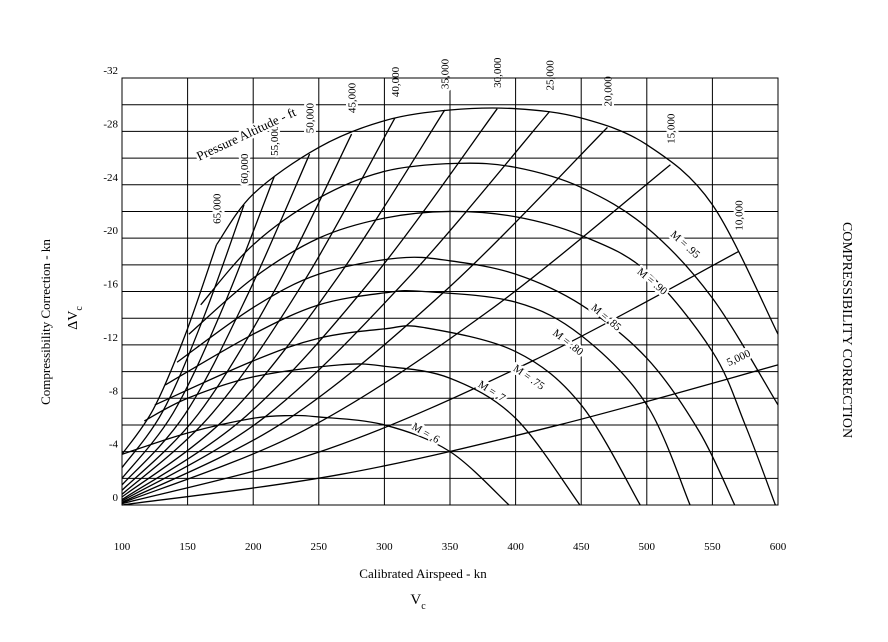 This screenshot has height=642, width=888. I want to click on altitude-label: 40,000, so click(396, 81).